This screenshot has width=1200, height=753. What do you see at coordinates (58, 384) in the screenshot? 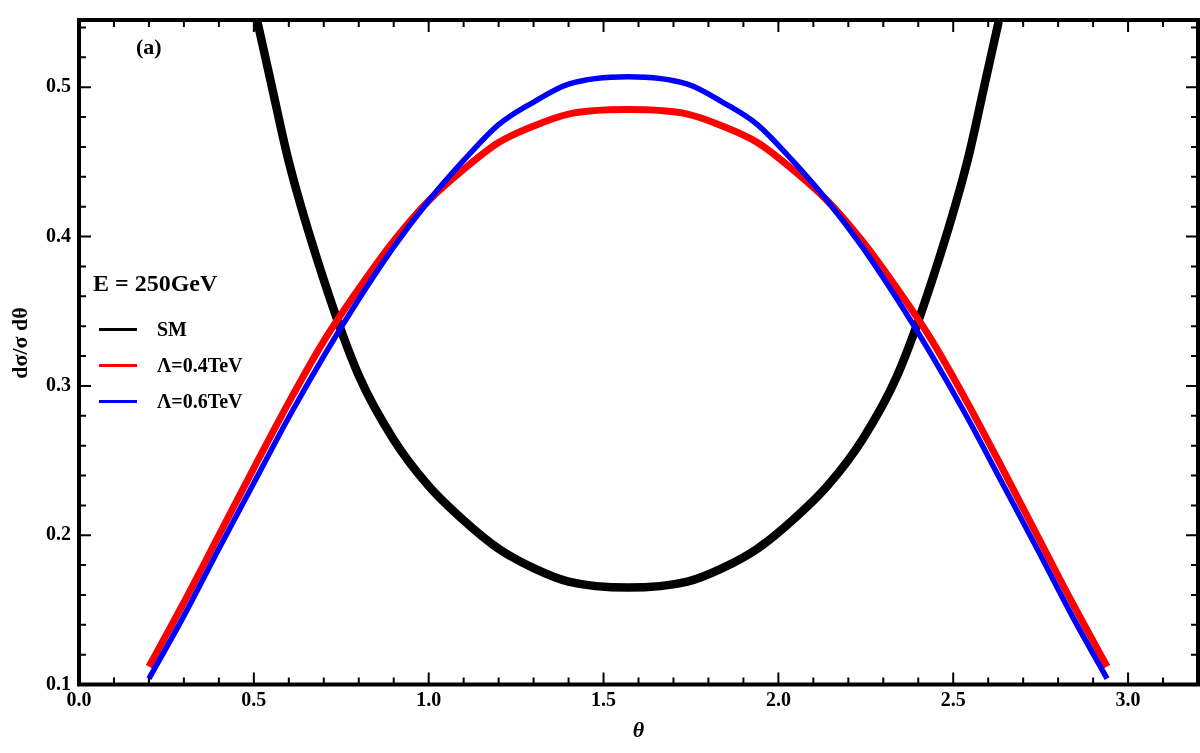
I see `y-tick-label: 0.3` at bounding box center [58, 384].